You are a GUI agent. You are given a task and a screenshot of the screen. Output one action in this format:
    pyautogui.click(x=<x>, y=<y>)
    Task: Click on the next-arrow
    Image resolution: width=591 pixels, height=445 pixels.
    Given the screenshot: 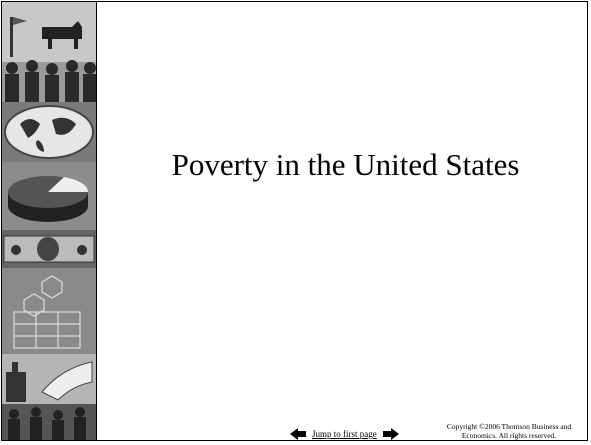 What is the action you would take?
    pyautogui.click(x=390, y=434)
    